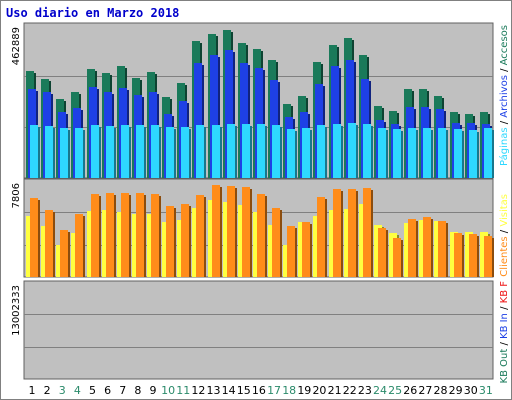 This screenshot has height=400, width=512. I want to click on kbytes-ymax-label: 13002333, so click(16, 310).